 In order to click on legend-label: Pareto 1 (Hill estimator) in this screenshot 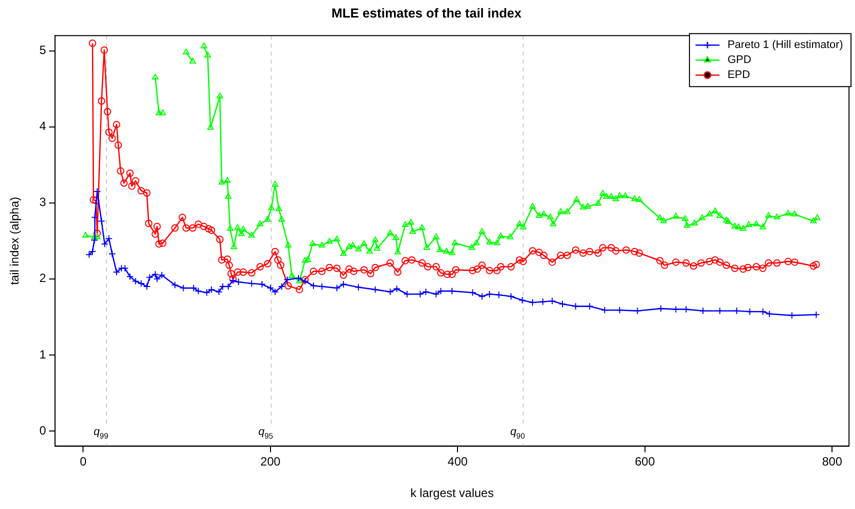, I will do `click(785, 45)`.